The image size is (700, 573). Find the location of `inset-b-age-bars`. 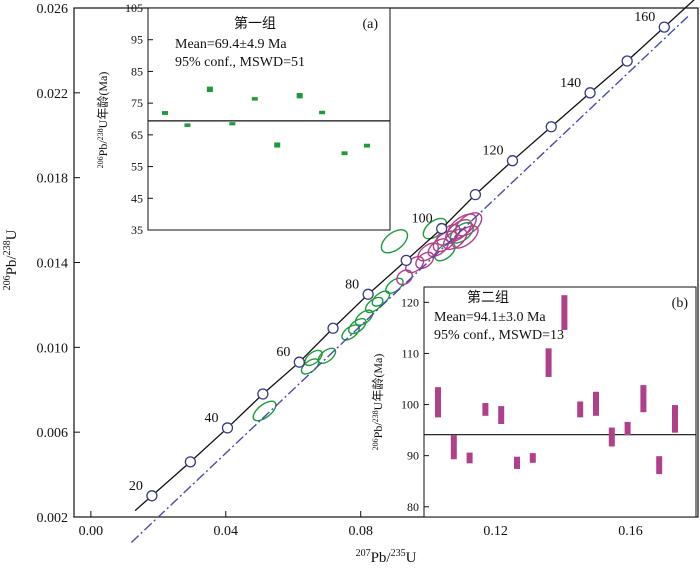

inset-b-age-bars is located at coordinates (556, 385).